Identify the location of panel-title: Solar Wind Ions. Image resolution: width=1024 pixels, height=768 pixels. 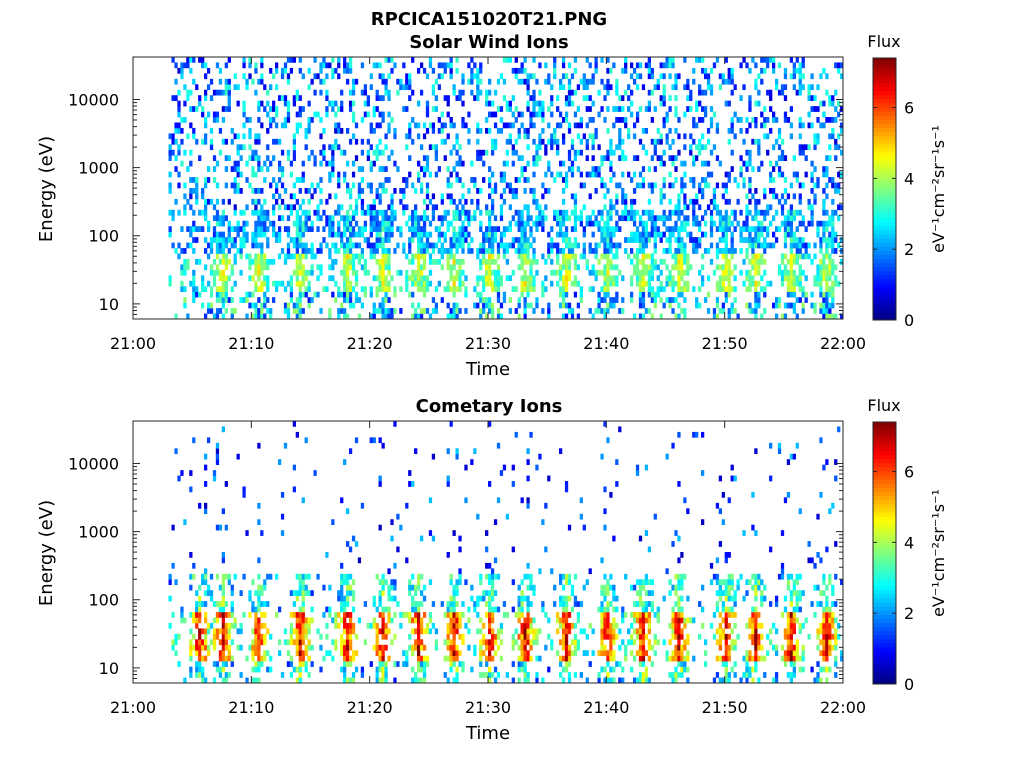
(488, 42).